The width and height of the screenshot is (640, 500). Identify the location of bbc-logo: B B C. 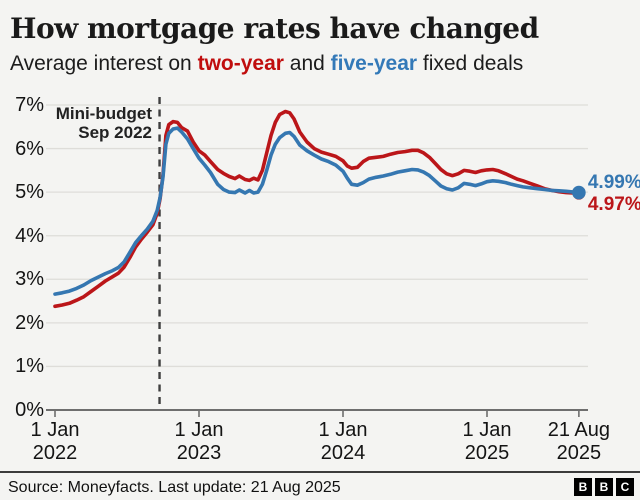
(604, 487).